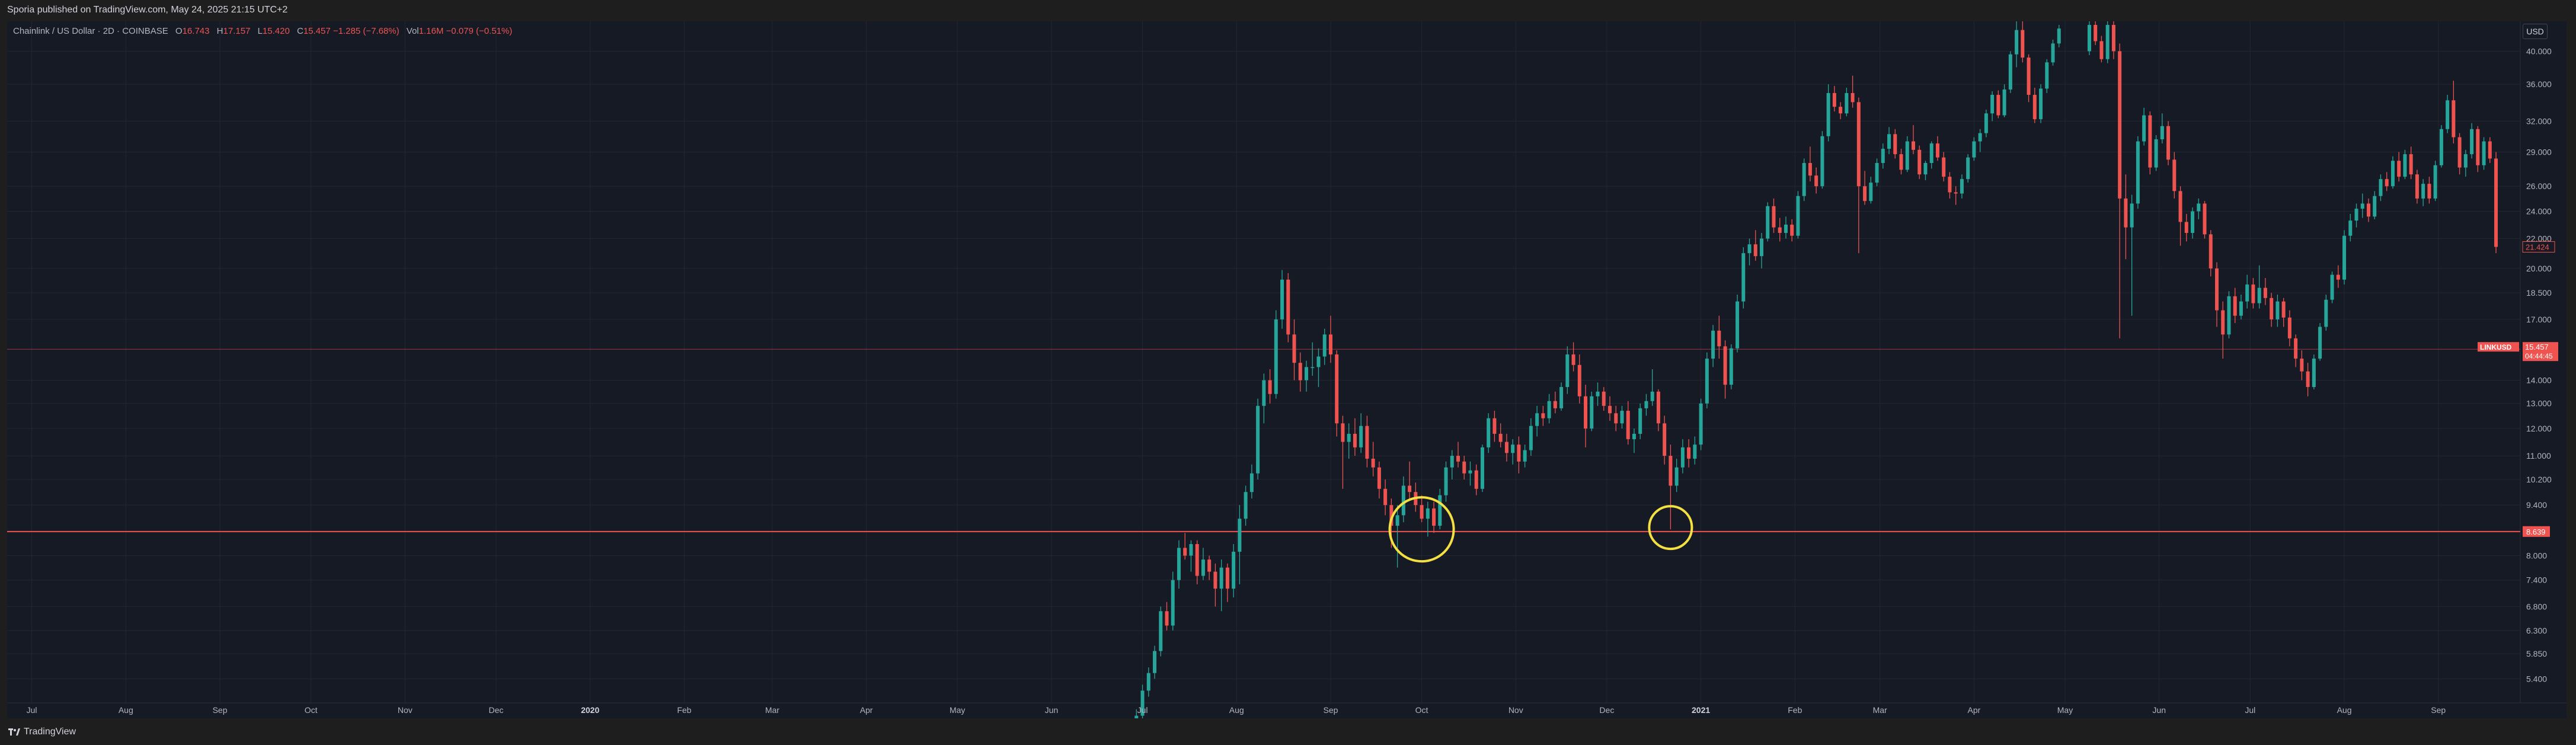 This screenshot has height=745, width=2576. Describe the element at coordinates (2535, 31) in the screenshot. I see `currency-button: USD` at that location.